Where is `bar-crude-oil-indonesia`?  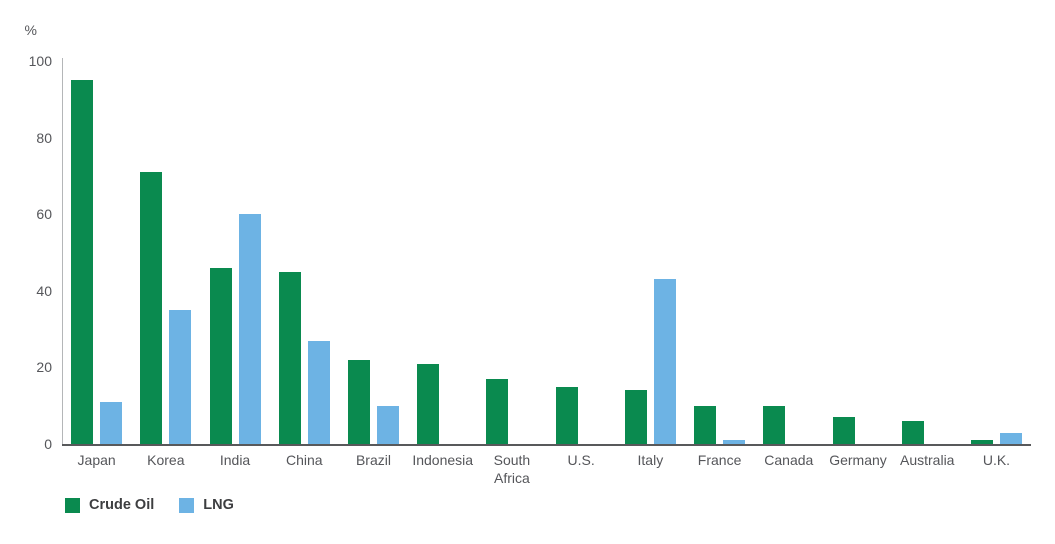 bar-crude-oil-indonesia is located at coordinates (428, 403).